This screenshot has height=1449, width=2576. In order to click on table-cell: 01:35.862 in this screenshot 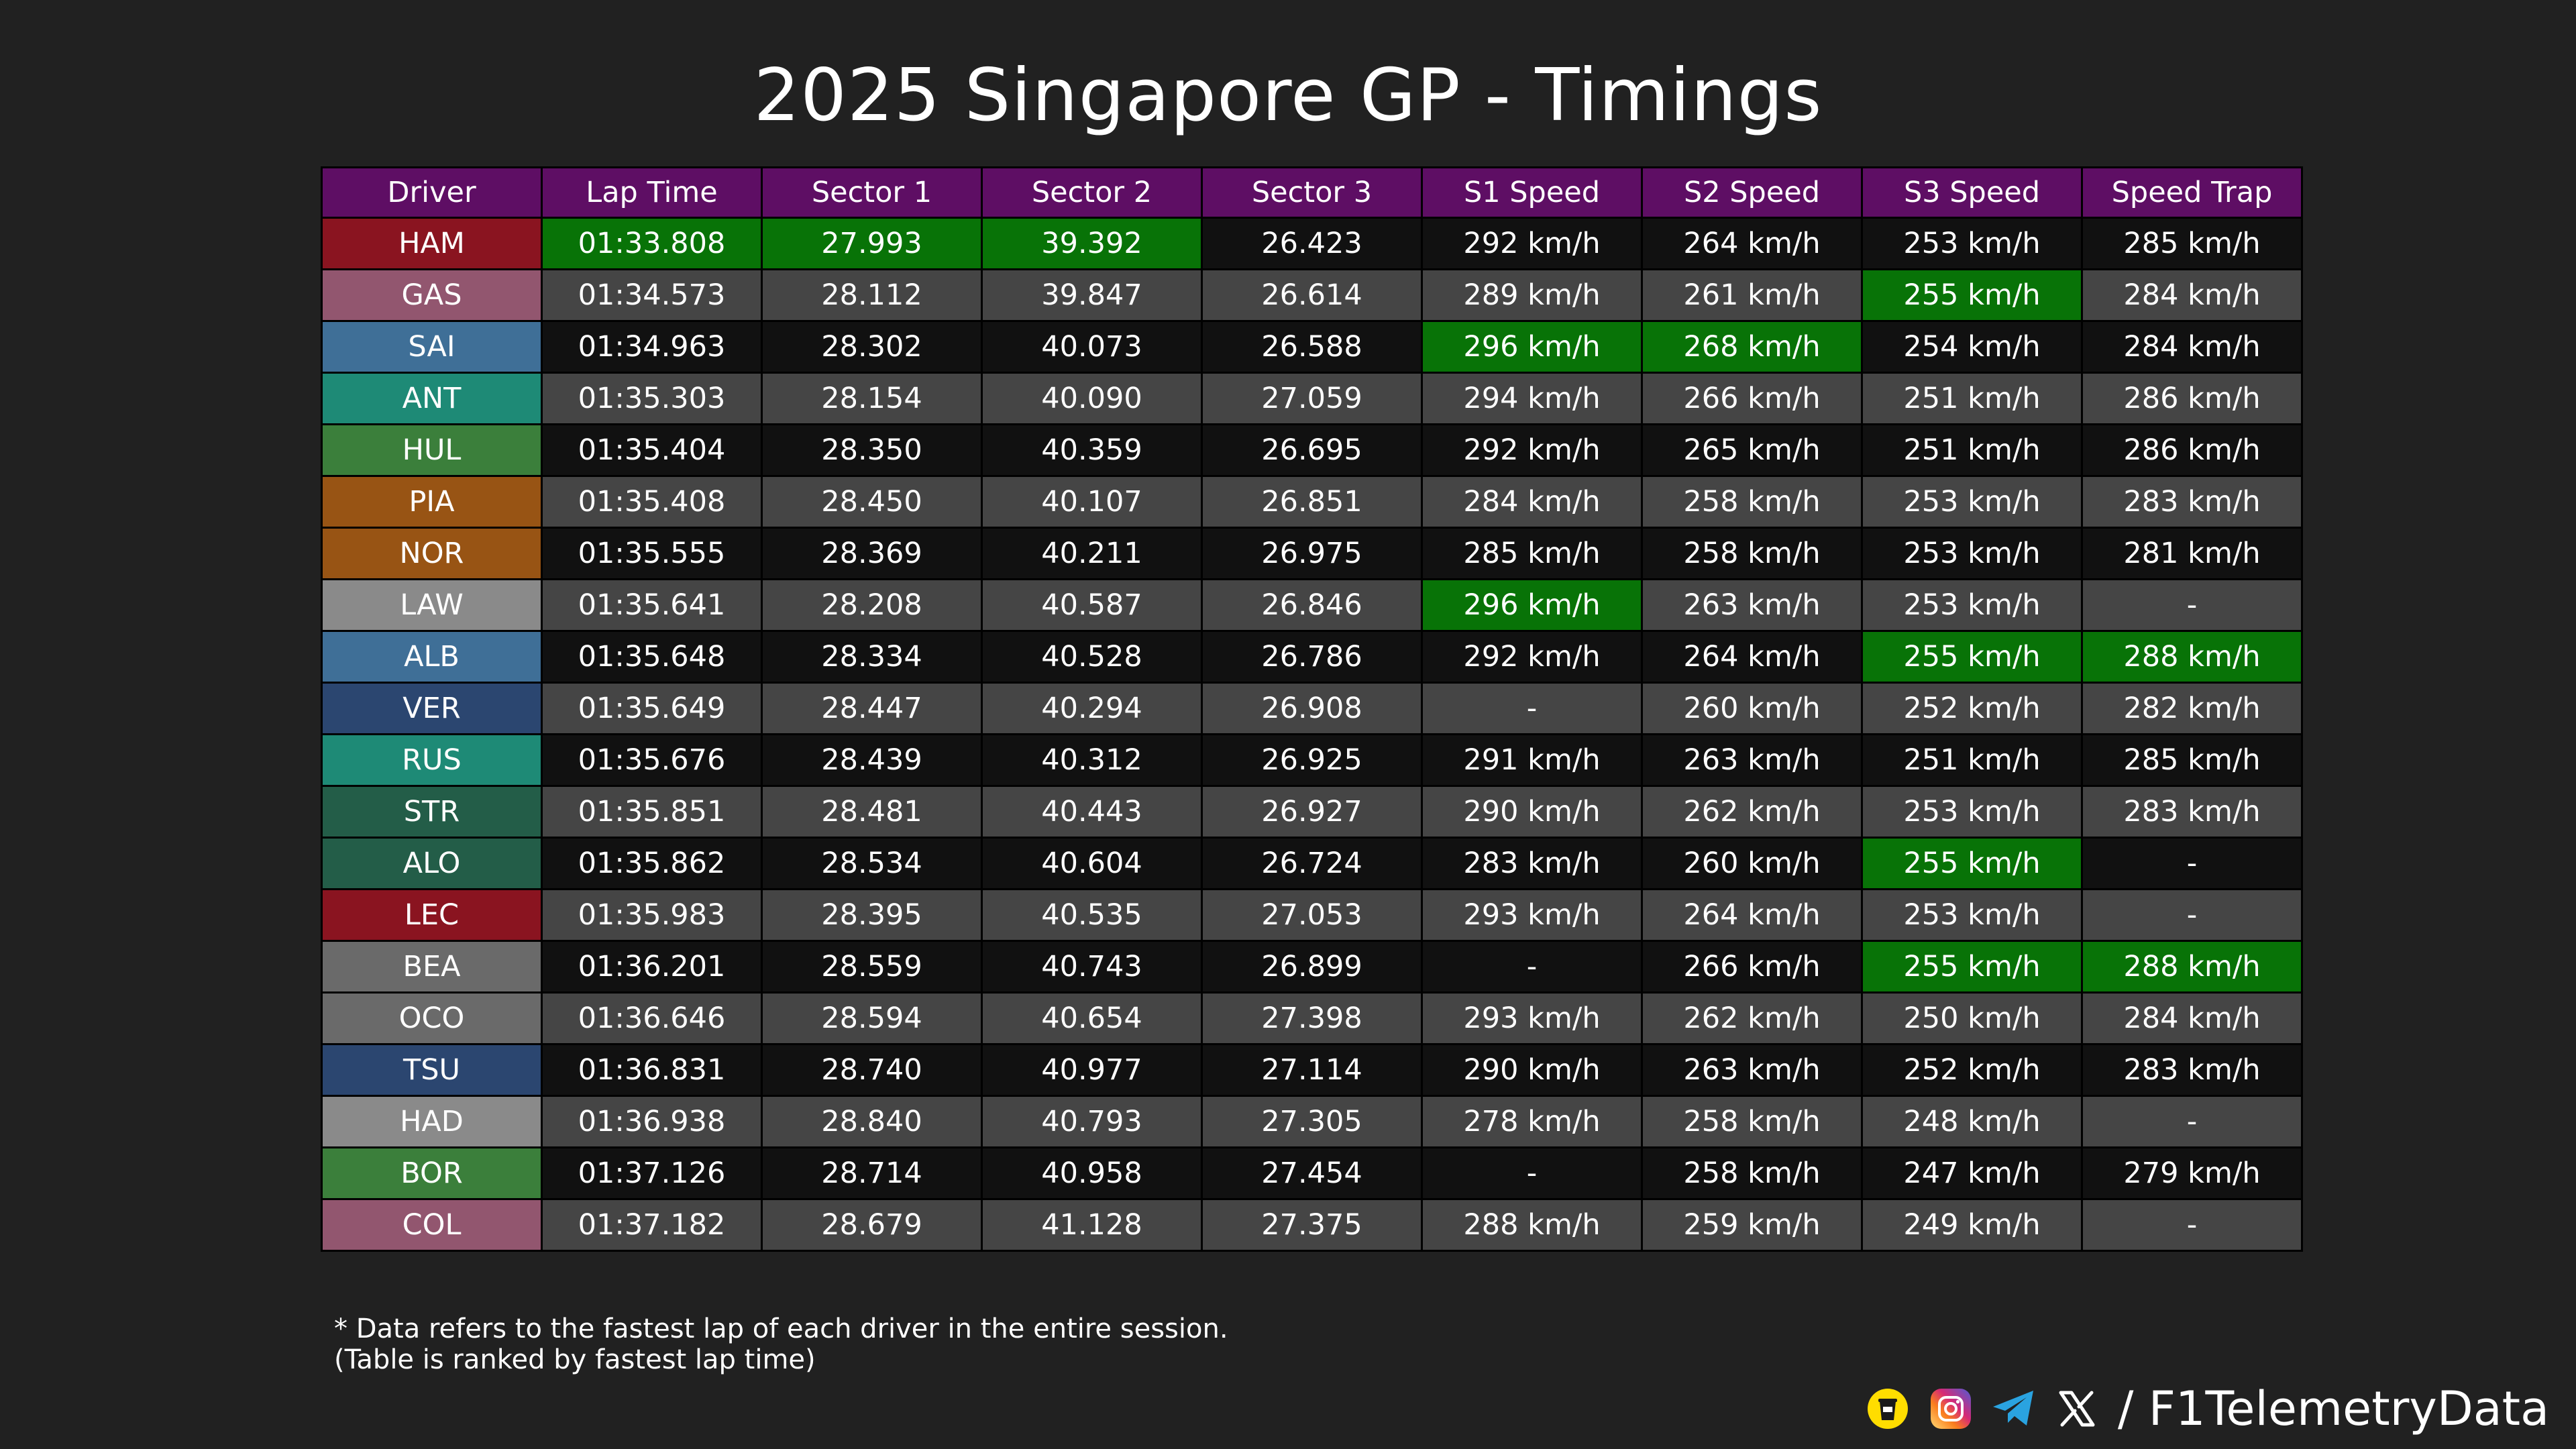, I will do `click(652, 863)`.